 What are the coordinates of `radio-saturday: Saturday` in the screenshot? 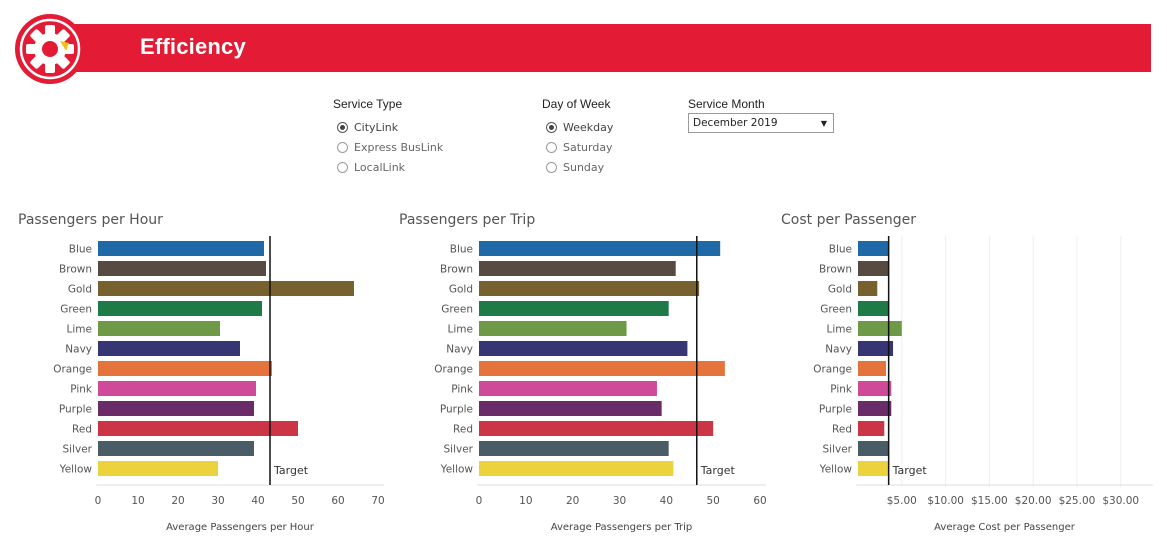 It's located at (577, 147).